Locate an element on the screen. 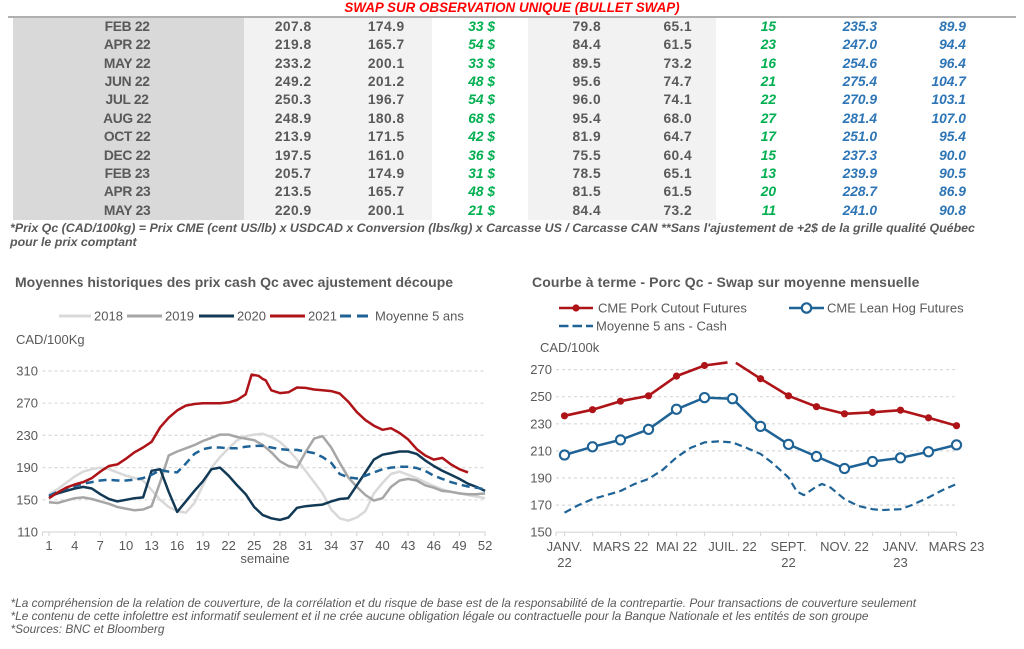  svg-text: CAD/100k is located at coordinates (570, 347).